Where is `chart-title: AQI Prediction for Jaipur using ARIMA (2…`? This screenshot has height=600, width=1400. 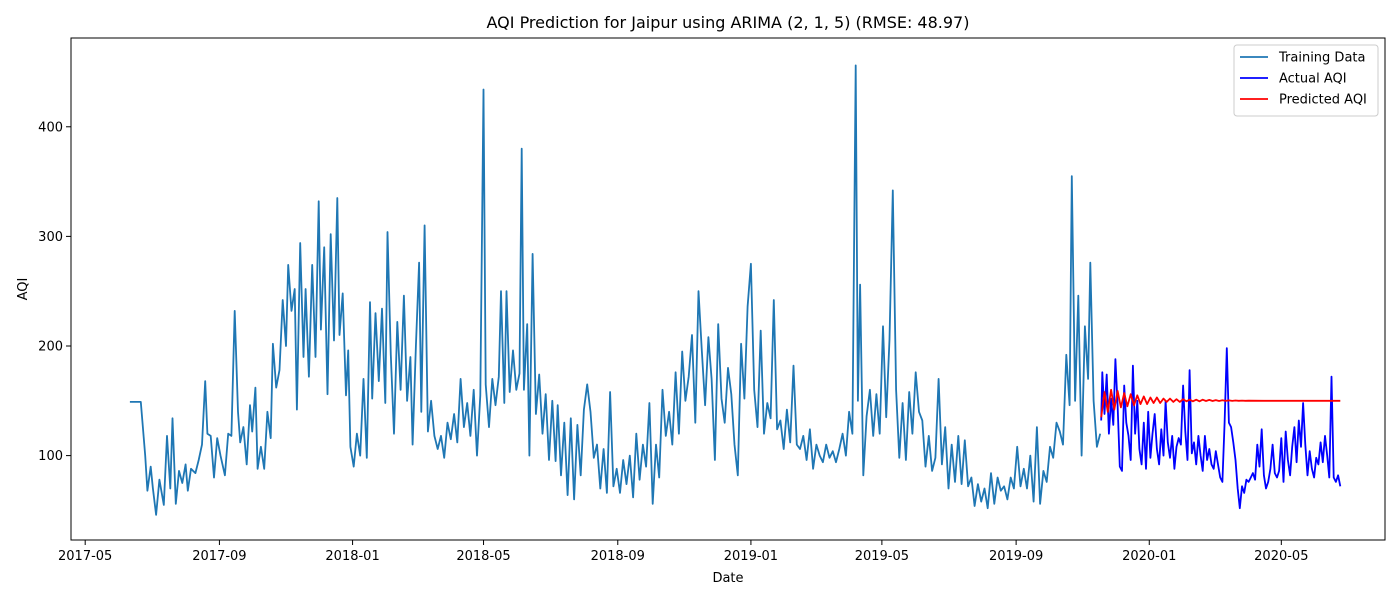
chart-title: AQI Prediction for Jaipur using ARIMA (2… is located at coordinates (728, 22).